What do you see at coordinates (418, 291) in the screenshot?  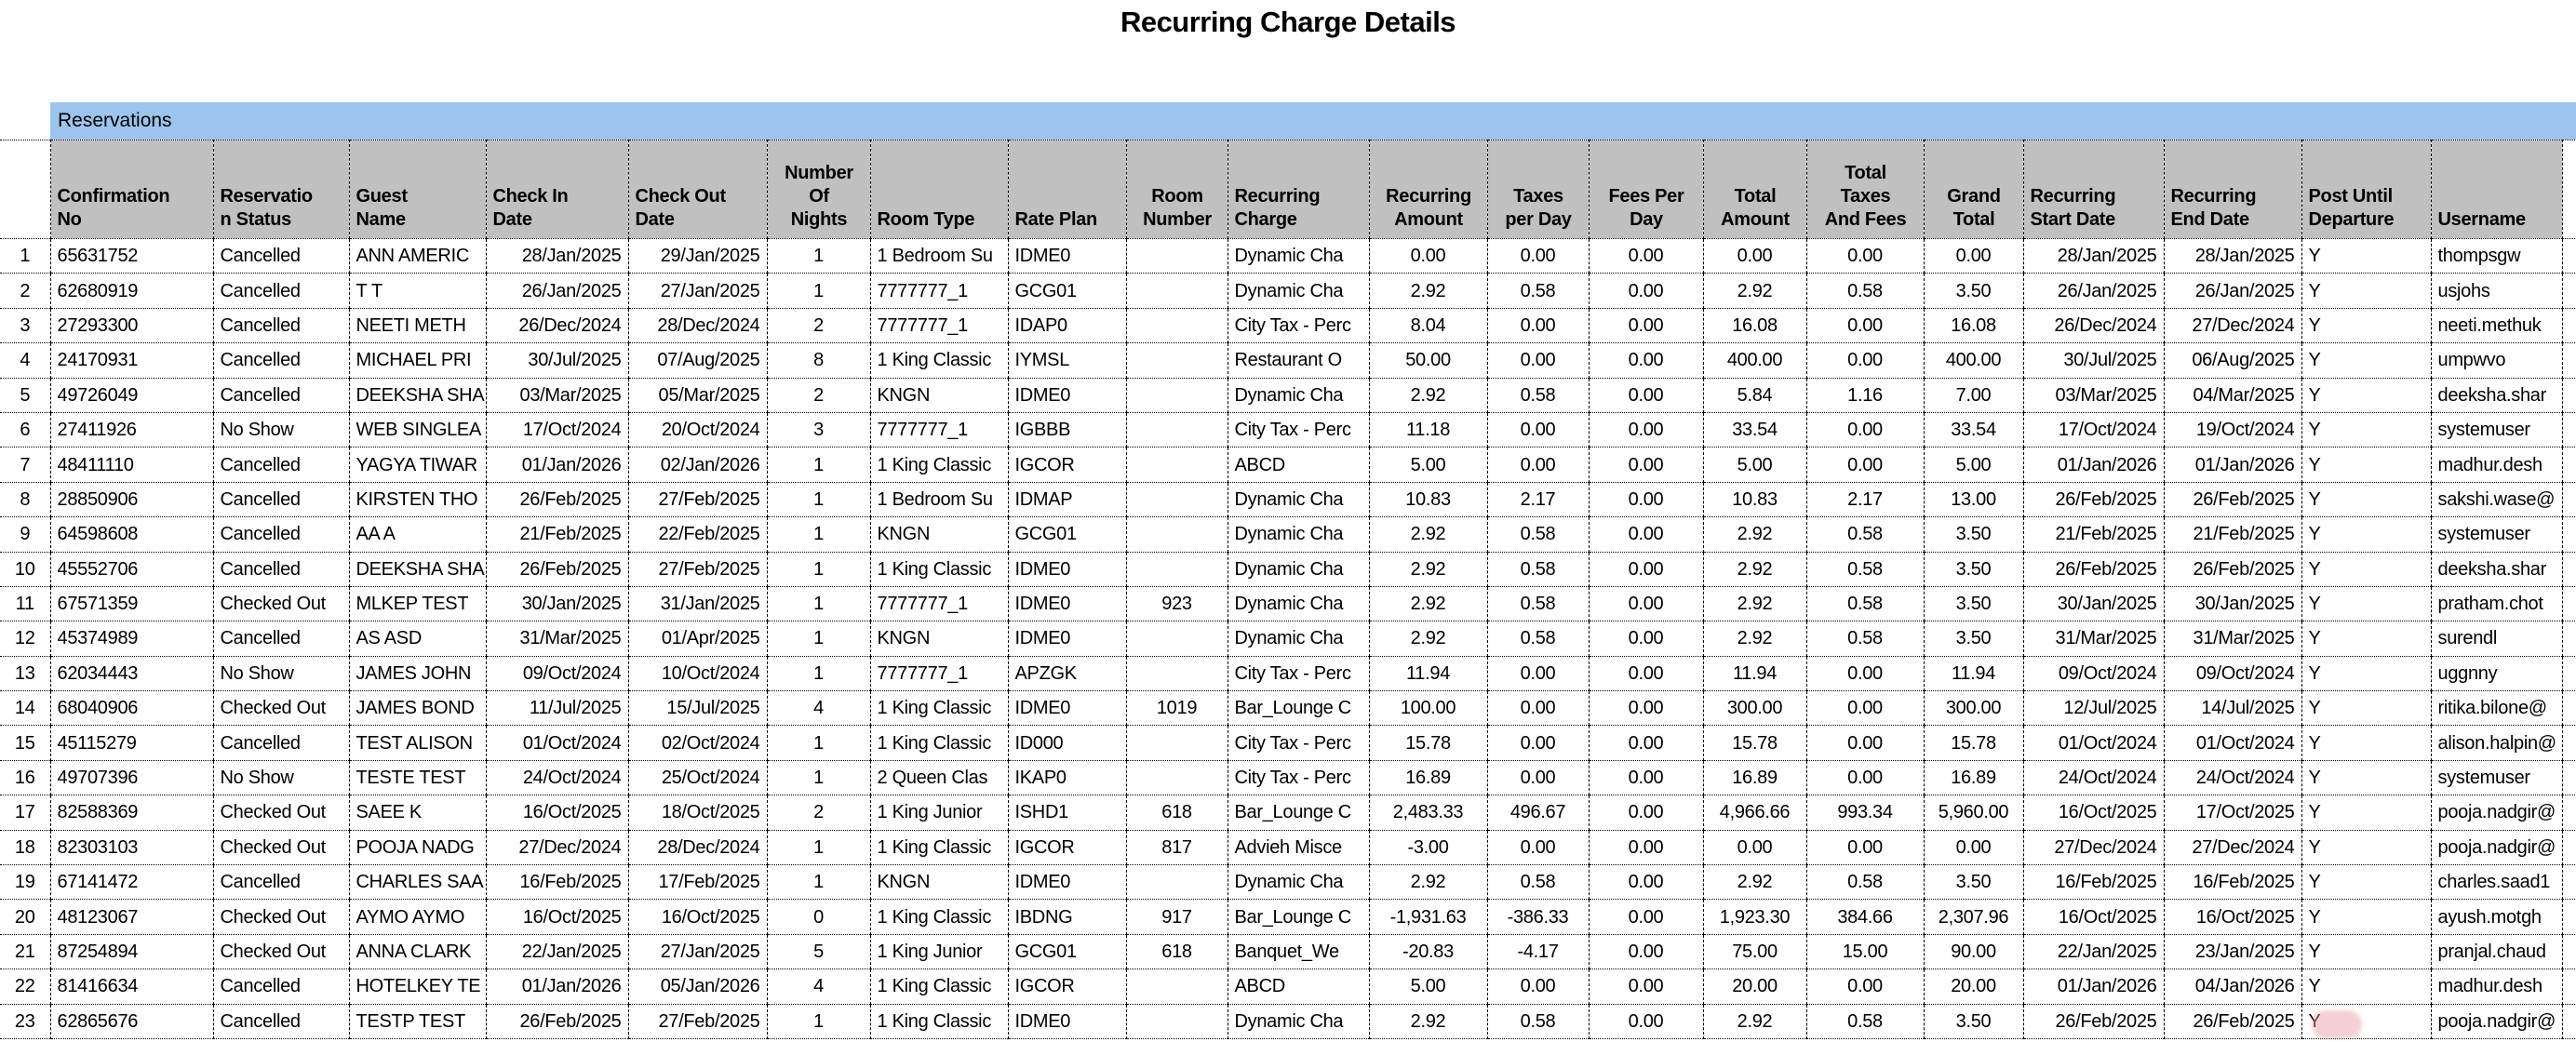 I see `cell-guest_name: T T` at bounding box center [418, 291].